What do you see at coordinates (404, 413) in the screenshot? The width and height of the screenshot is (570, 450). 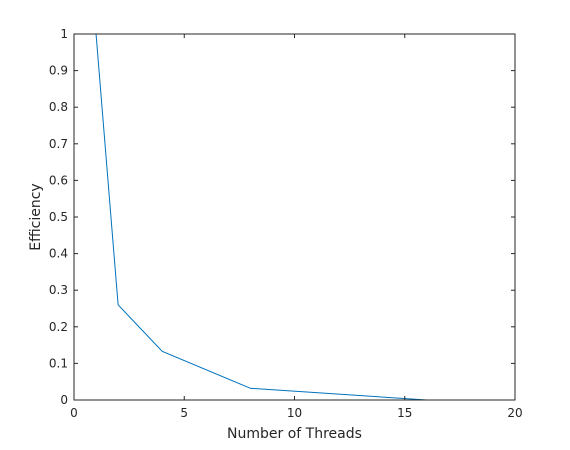 I see `x-tick-label: 15` at bounding box center [404, 413].